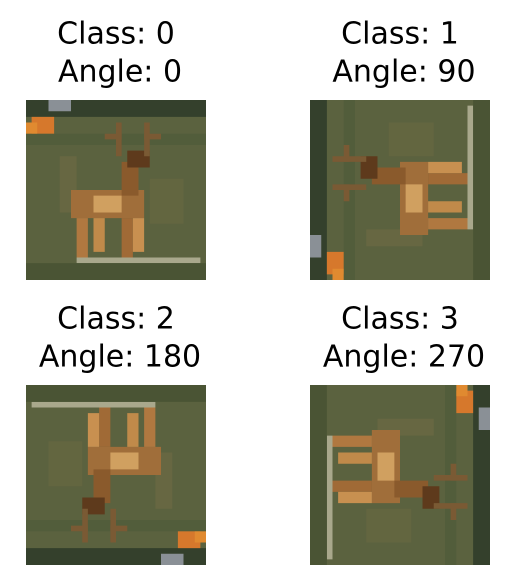 The width and height of the screenshot is (515, 585). Describe the element at coordinates (120, 72) in the screenshot. I see `angle-title: Angle: 0` at that location.